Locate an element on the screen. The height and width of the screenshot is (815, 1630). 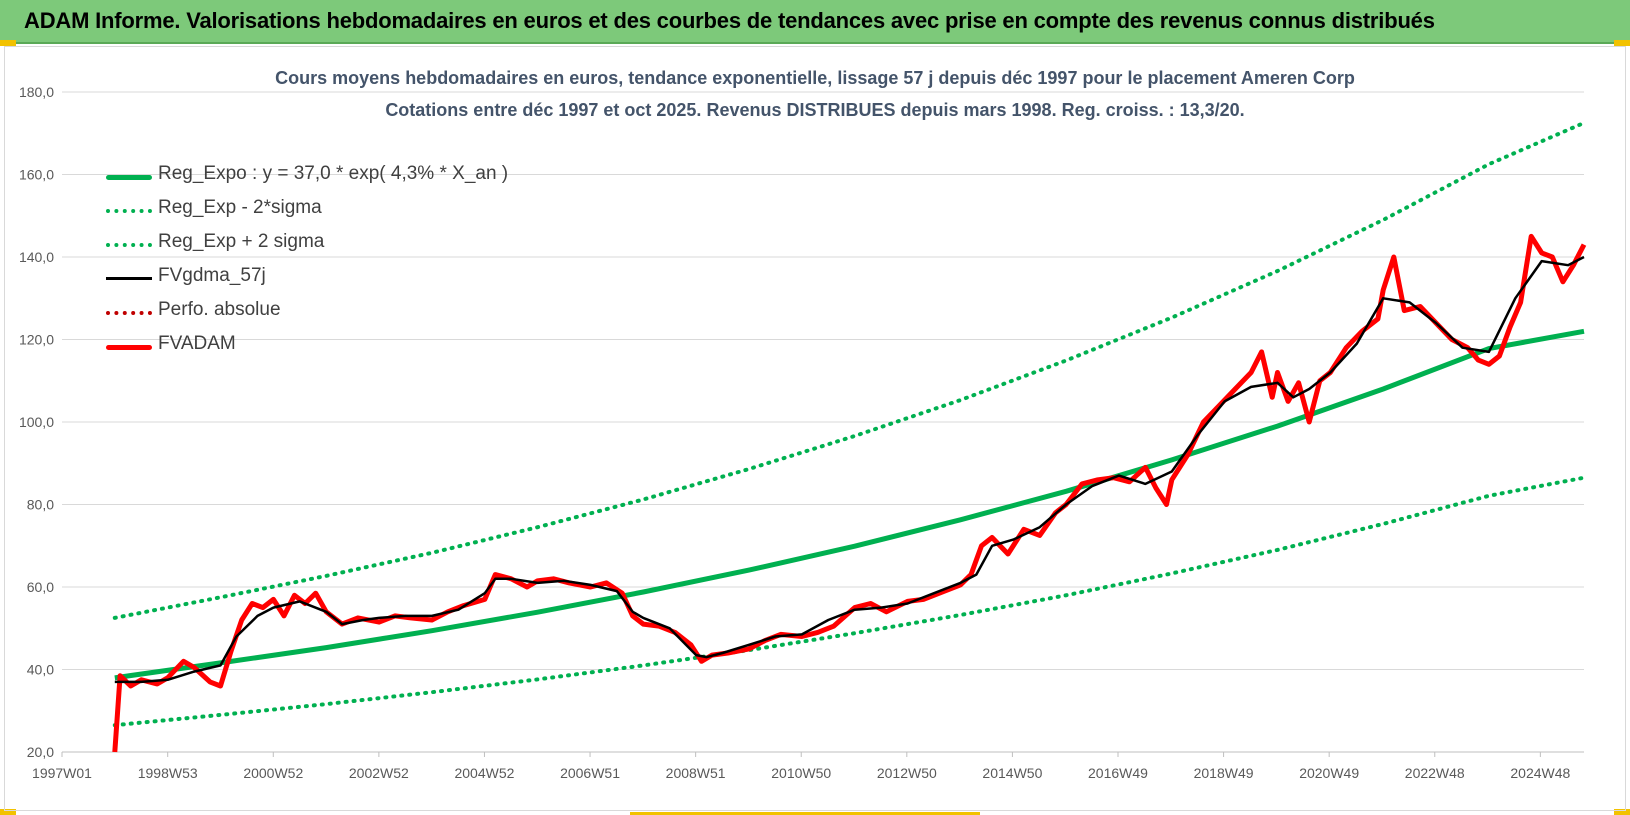
x-tick-label: 1997W01 is located at coordinates (62, 773).